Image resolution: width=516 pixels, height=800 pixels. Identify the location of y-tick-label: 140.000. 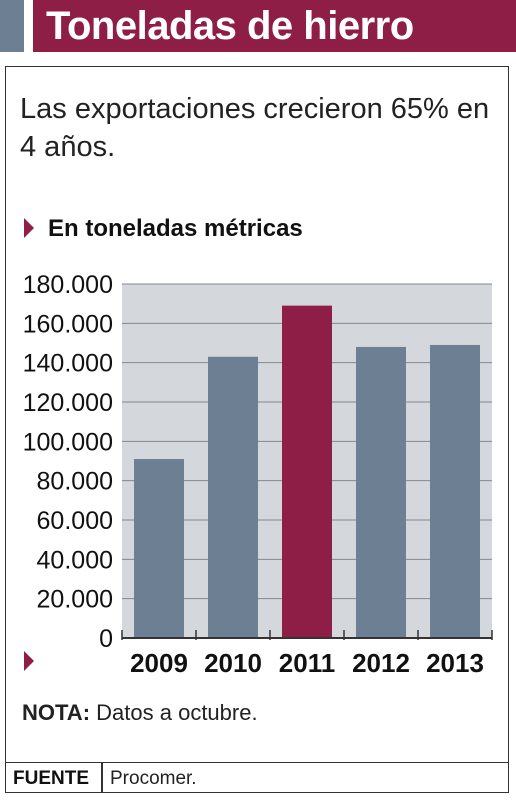
(68, 364).